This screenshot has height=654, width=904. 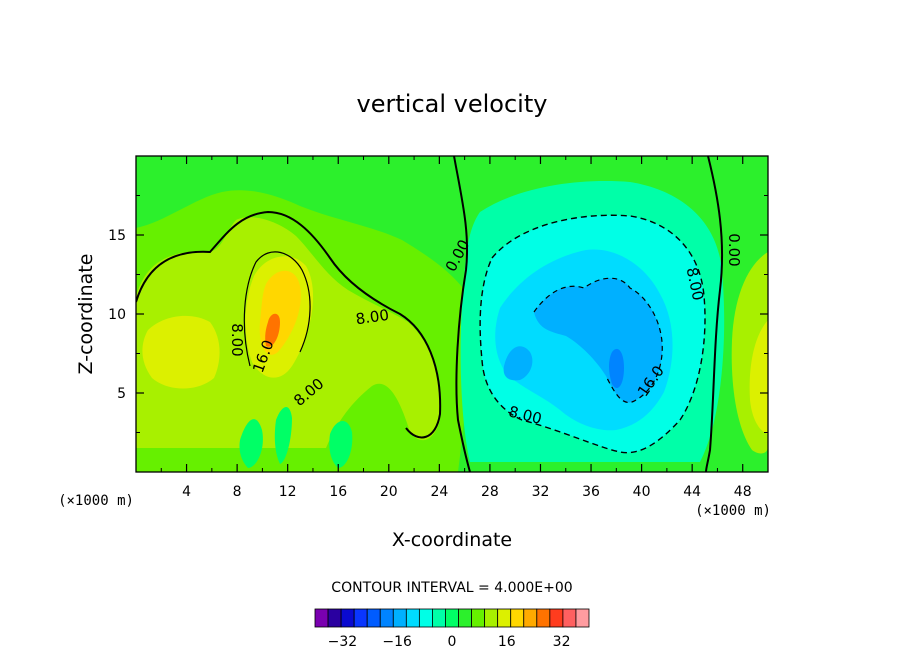 I want to click on colorbar-ticks: −32 −16 0 16 32, so click(x=449, y=642).